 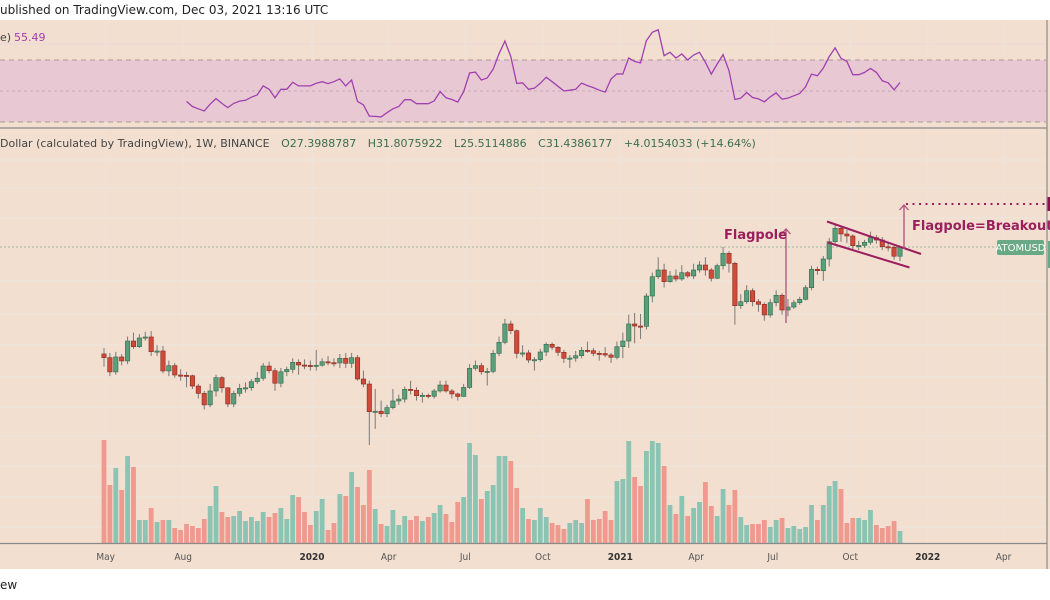 I want to click on rsi-value: 55.49, so click(x=30, y=37).